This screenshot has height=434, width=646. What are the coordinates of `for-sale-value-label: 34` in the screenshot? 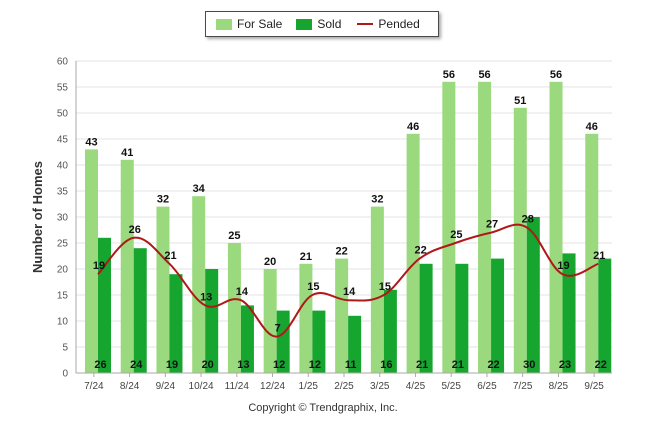 It's located at (199, 189).